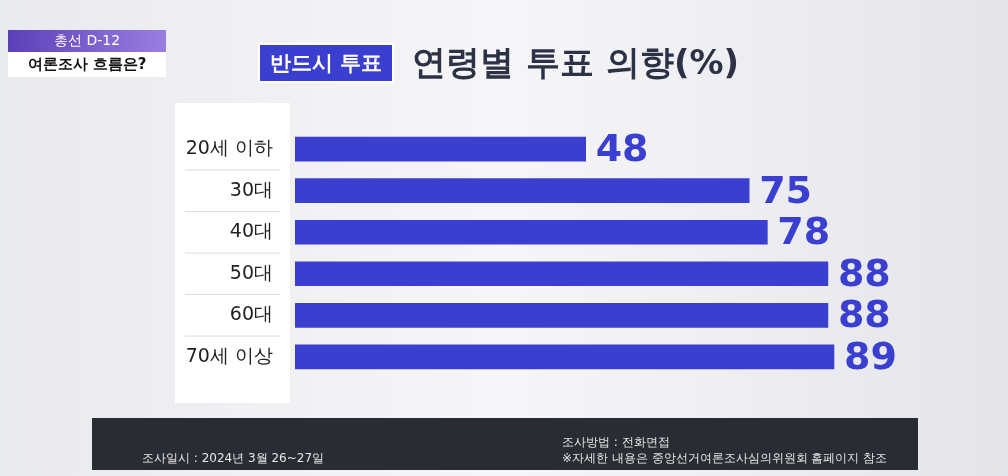  I want to click on y-tick-label: 60대, so click(251, 313).